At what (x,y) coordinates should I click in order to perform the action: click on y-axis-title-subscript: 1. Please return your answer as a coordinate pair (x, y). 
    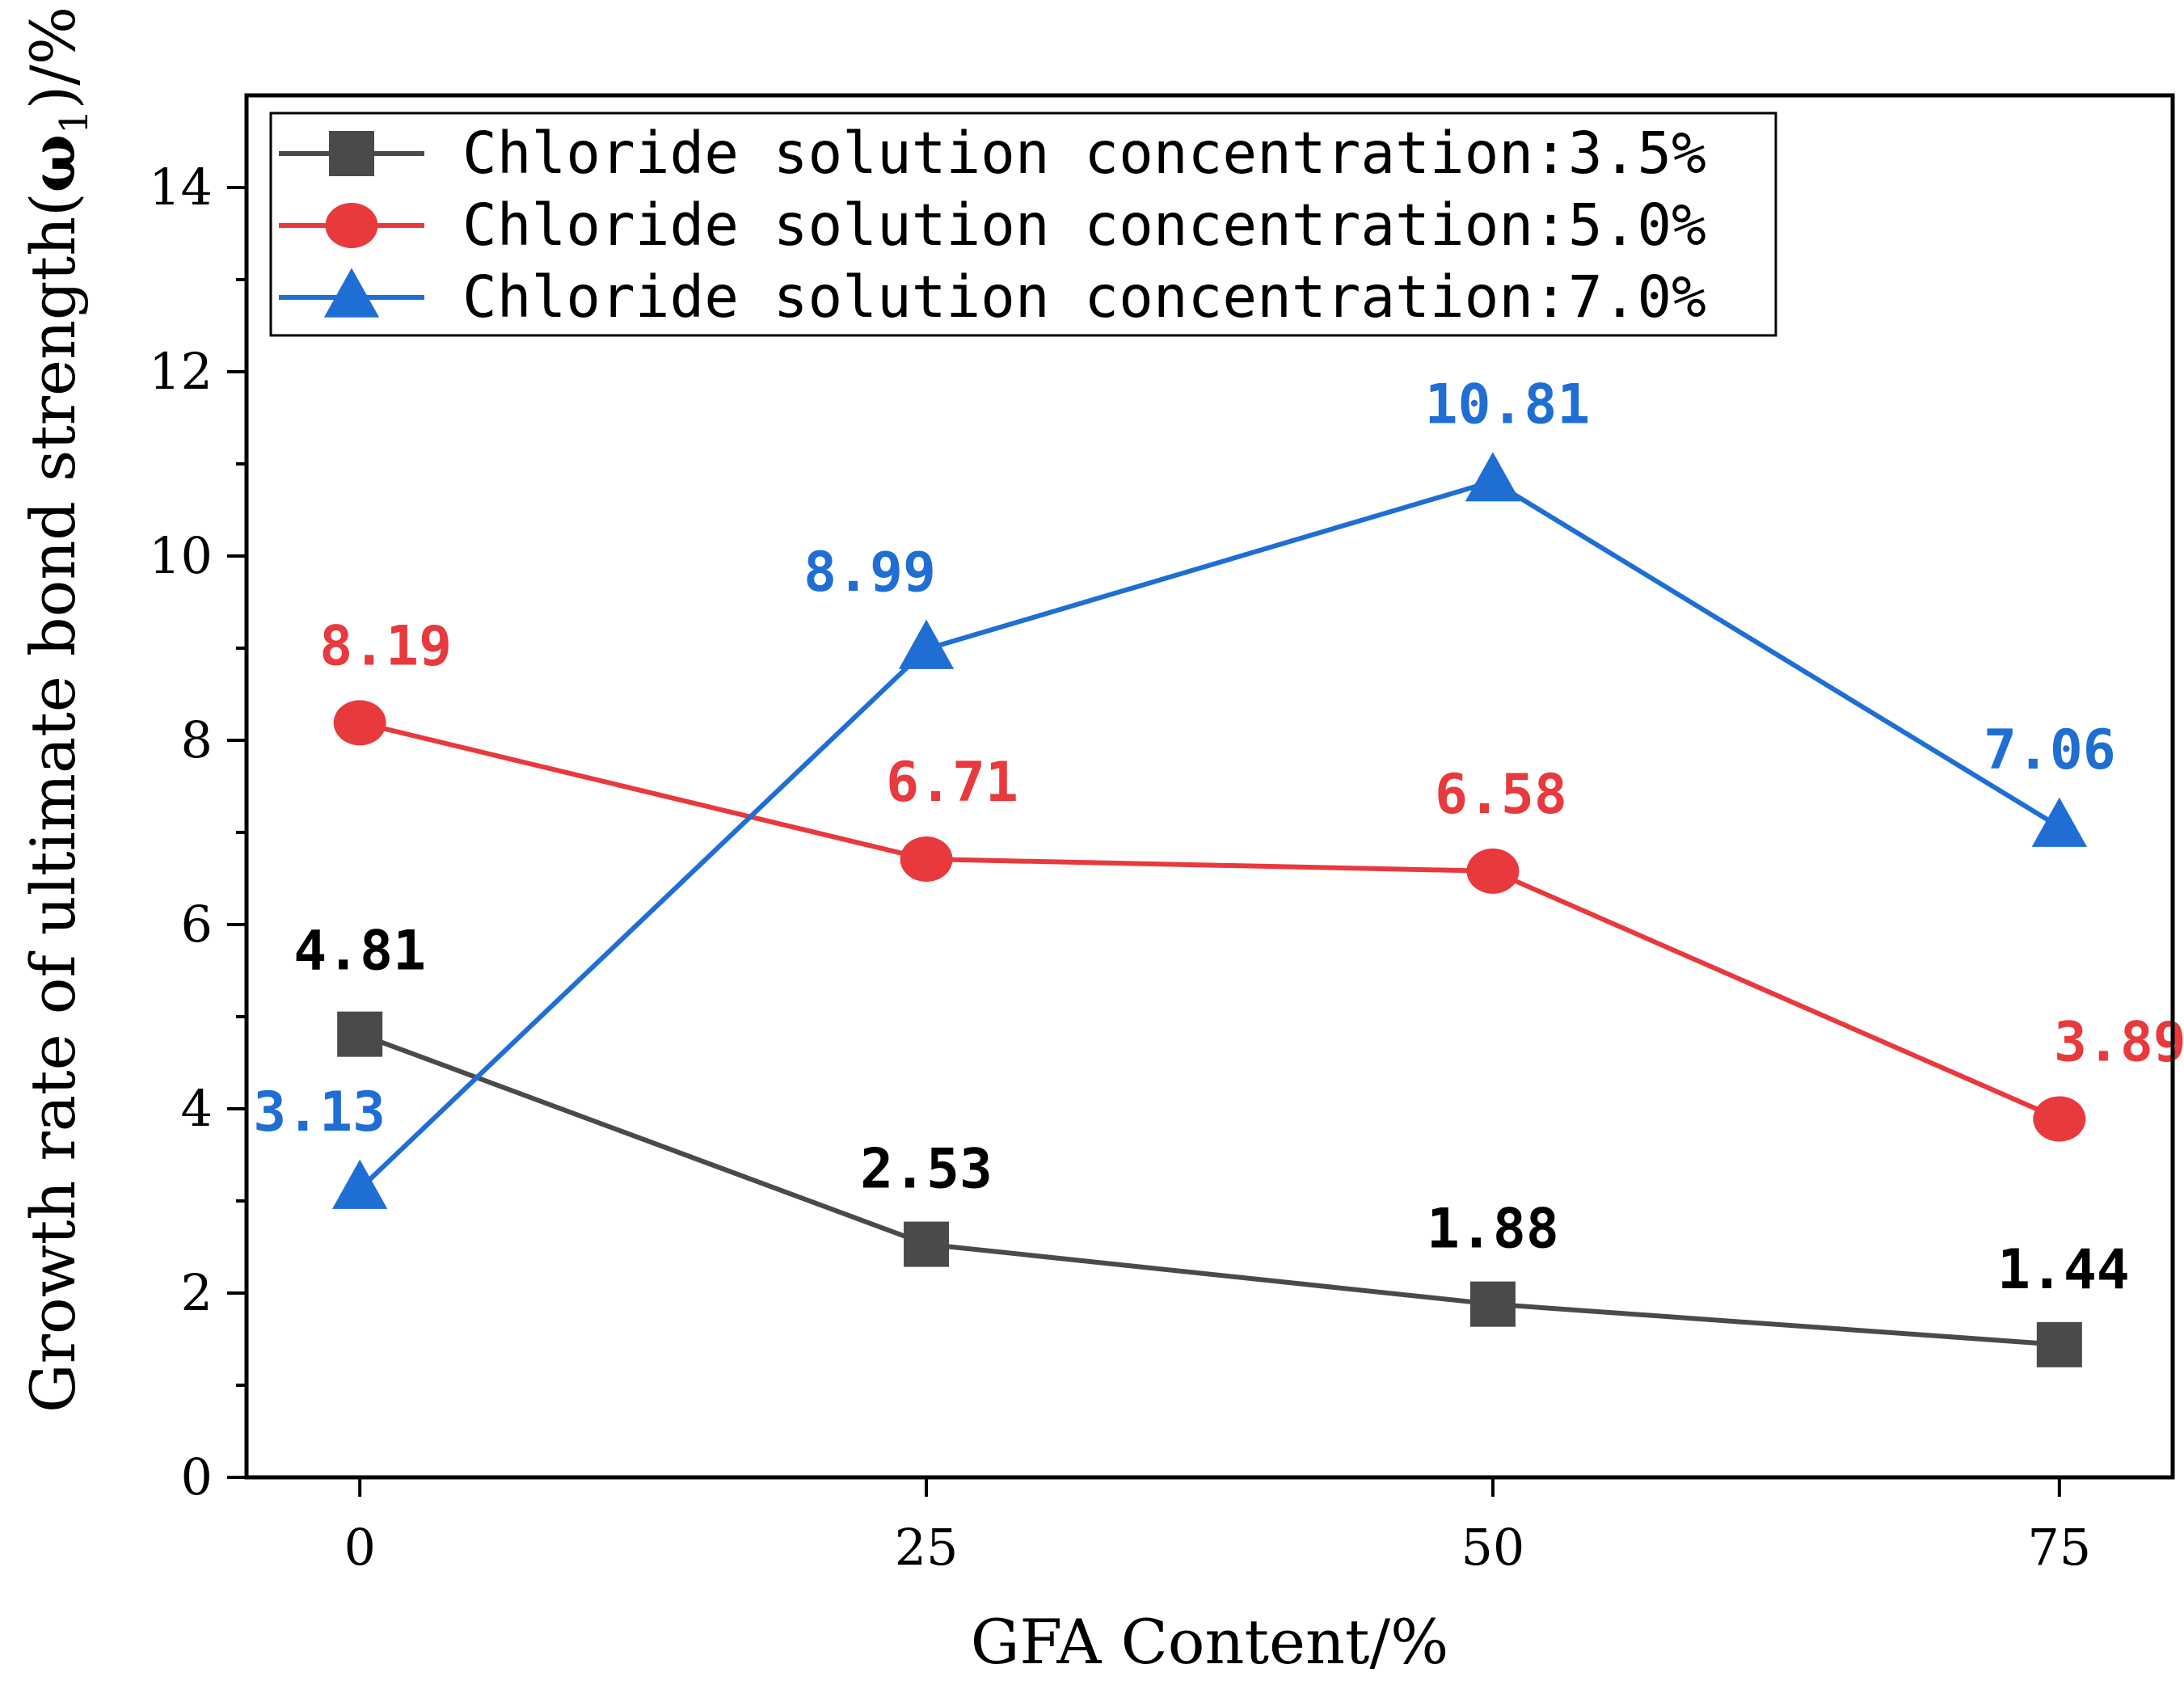
    Looking at the image, I should click on (74, 121).